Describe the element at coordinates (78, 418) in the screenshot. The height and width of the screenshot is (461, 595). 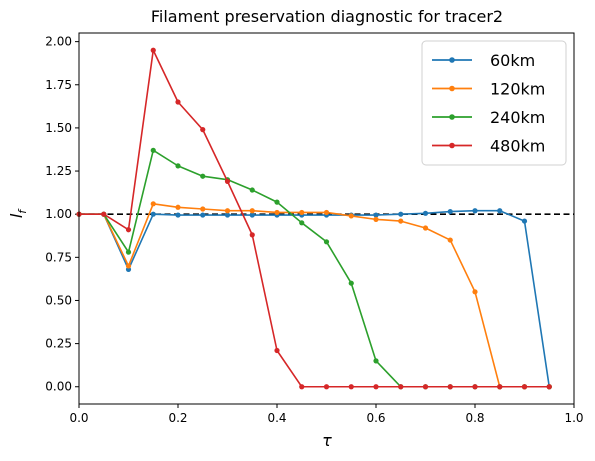
I see `x-tick-label: 0.0` at that location.